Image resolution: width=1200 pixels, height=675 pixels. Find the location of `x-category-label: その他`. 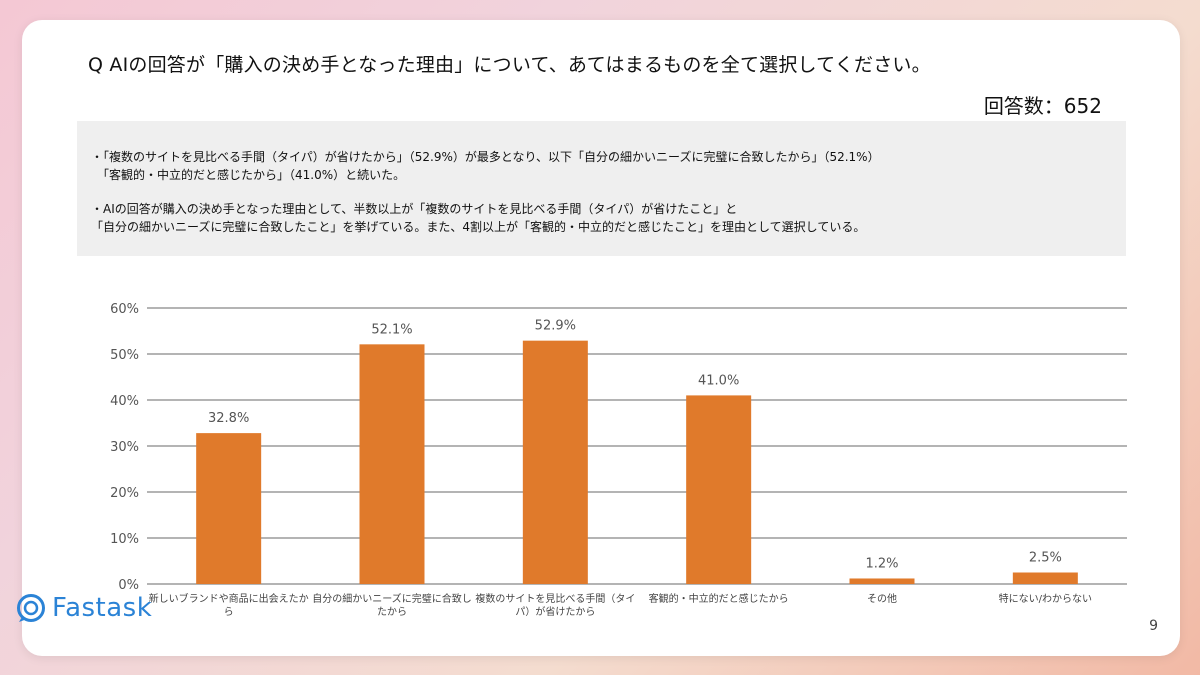

x-category-label: その他 is located at coordinates (882, 598).